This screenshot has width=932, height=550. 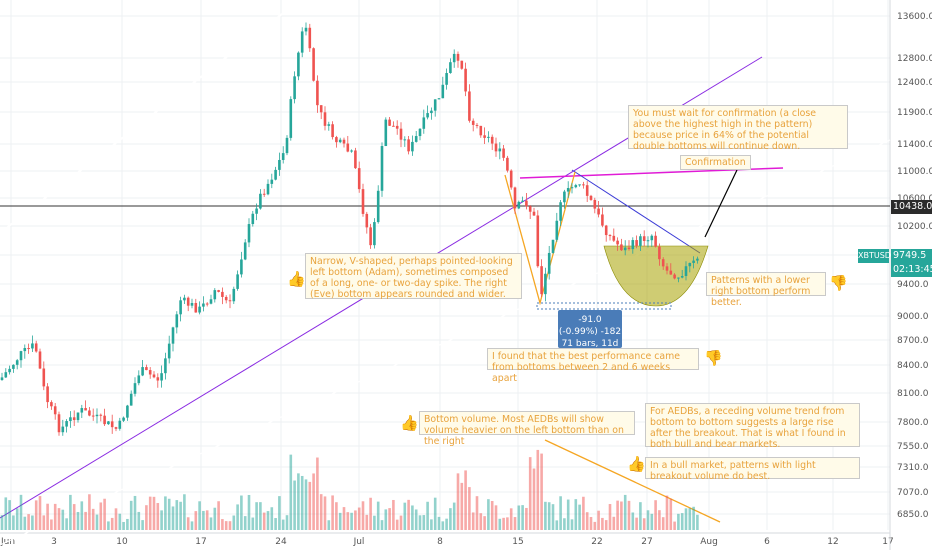 What do you see at coordinates (914, 83) in the screenshot?
I see `y-tick-label: 12400.0` at bounding box center [914, 83].